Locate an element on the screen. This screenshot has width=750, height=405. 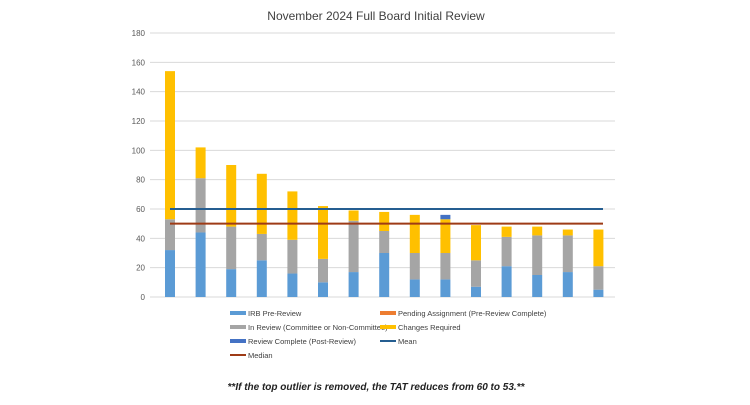
y-tick-label: 180 is located at coordinates (139, 33).